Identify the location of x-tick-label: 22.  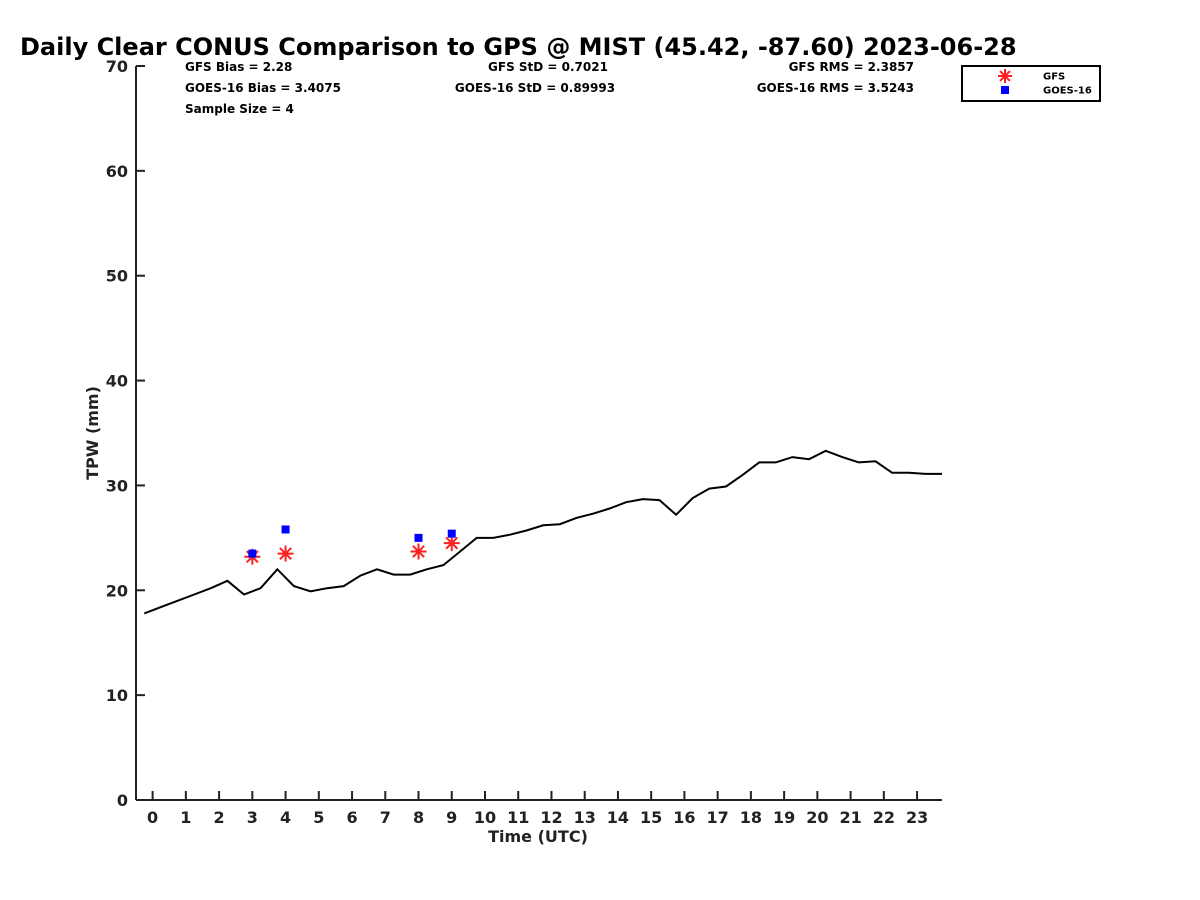
(884, 817).